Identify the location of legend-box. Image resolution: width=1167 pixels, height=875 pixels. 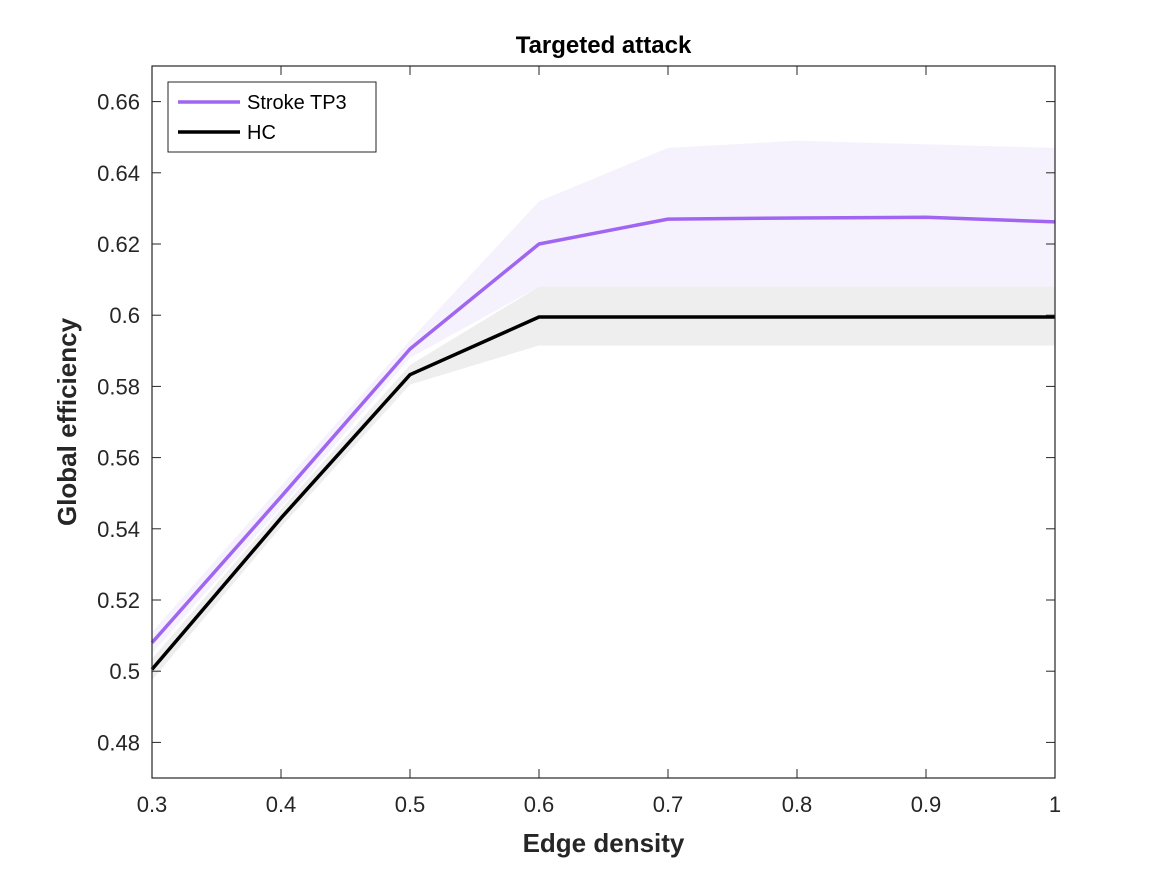
(272, 117).